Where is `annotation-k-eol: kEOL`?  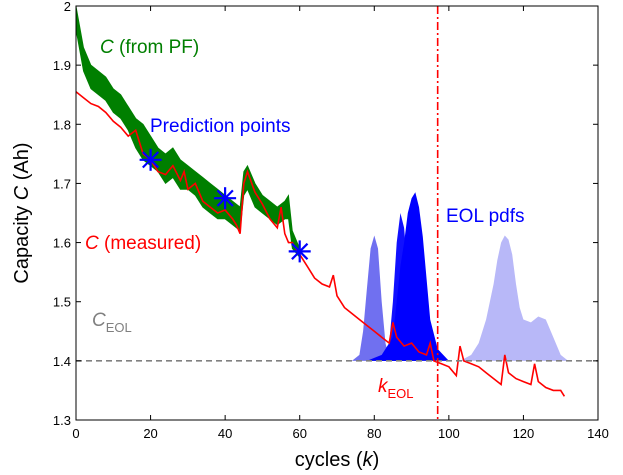
annotation-k-eol: kEOL is located at coordinates (396, 388).